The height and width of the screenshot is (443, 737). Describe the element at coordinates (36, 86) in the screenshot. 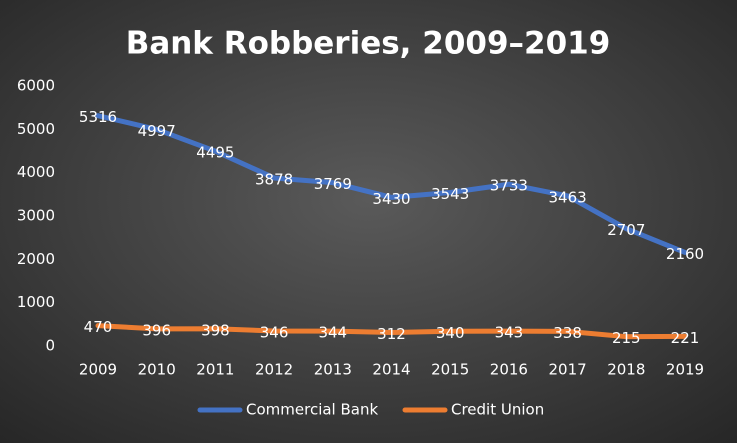

I see `y-tick-label: 6000` at that location.